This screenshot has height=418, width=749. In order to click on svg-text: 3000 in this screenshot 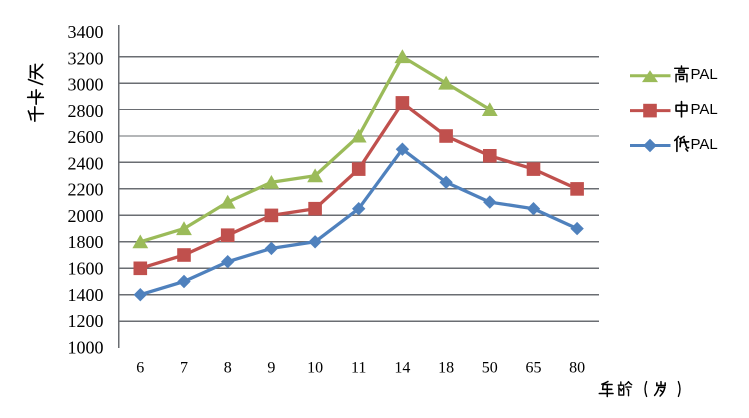, I will do `click(86, 85)`.